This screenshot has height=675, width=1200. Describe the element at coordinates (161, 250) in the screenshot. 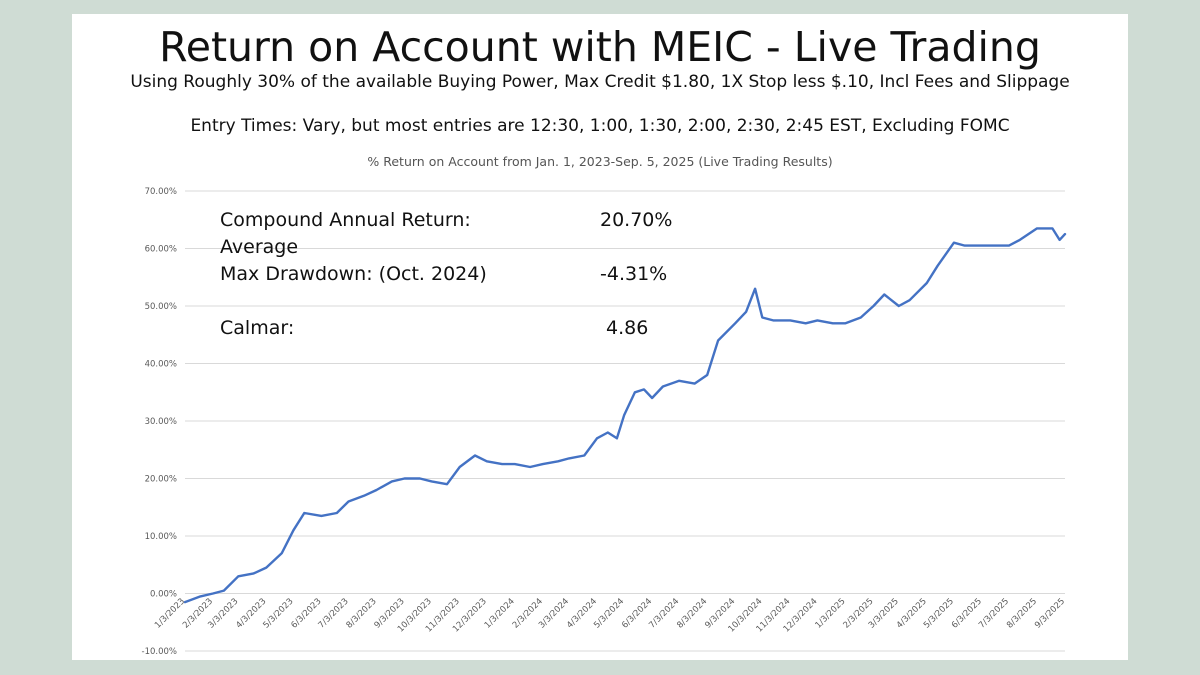

I see `y-tick-label: 60.00%` at that location.